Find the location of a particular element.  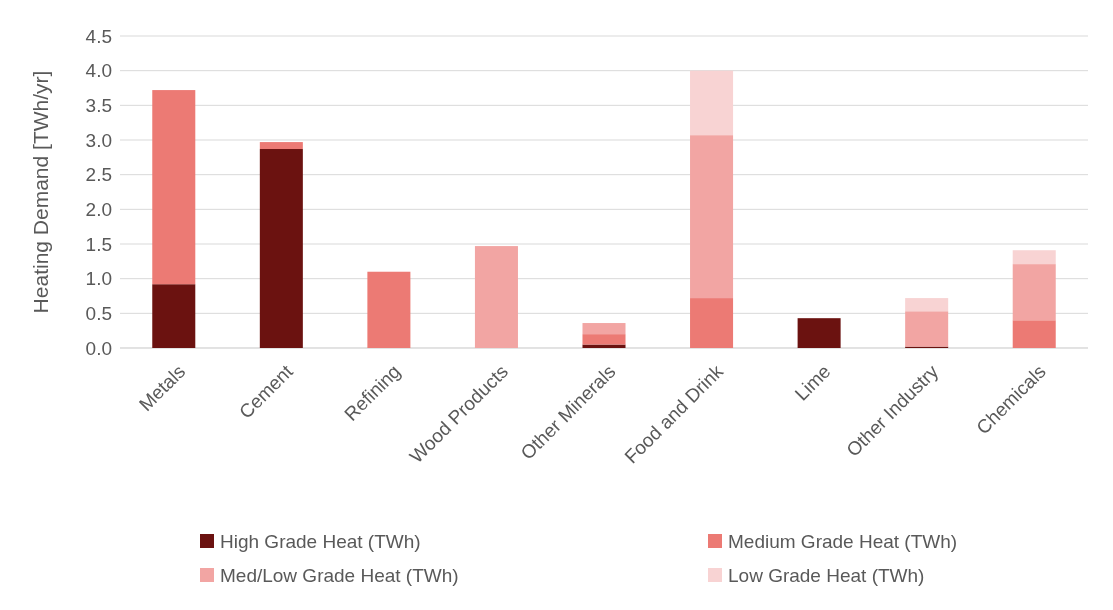

y-tick-label: 4.5 is located at coordinates (98, 36).